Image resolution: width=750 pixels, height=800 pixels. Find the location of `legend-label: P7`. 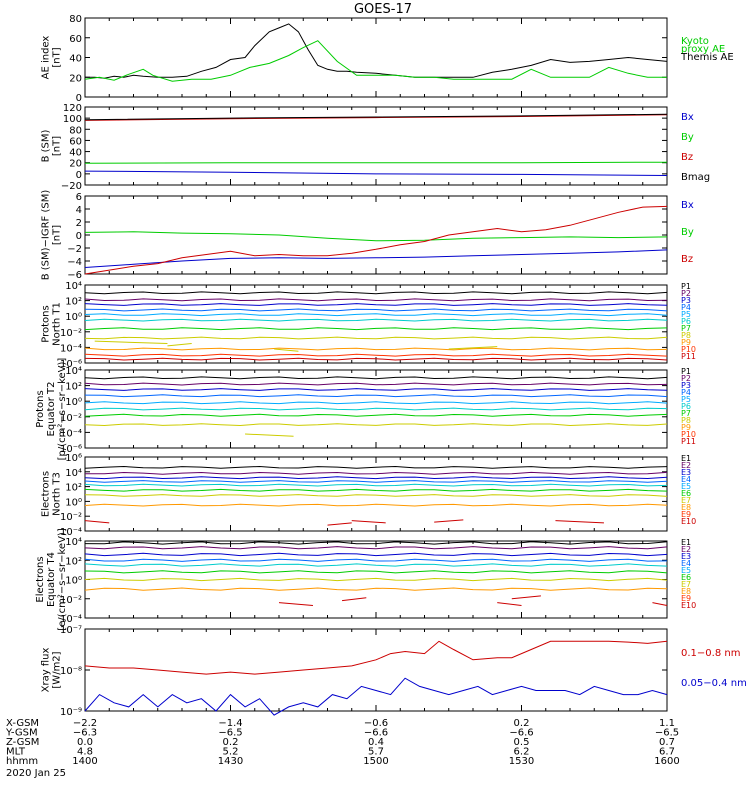

legend-label: P7 is located at coordinates (686, 328).